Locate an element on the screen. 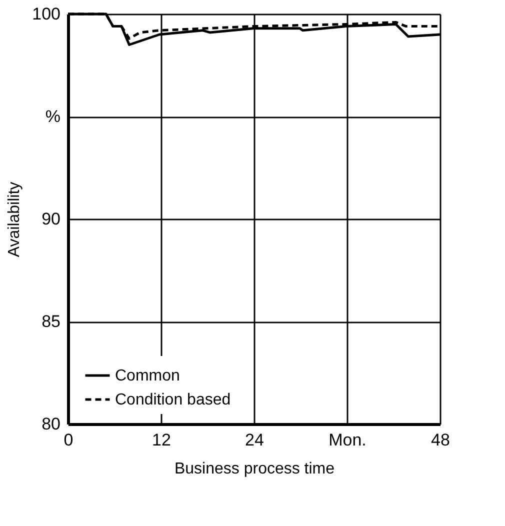 Image resolution: width=505 pixels, height=526 pixels. legend-label: Common is located at coordinates (147, 376).